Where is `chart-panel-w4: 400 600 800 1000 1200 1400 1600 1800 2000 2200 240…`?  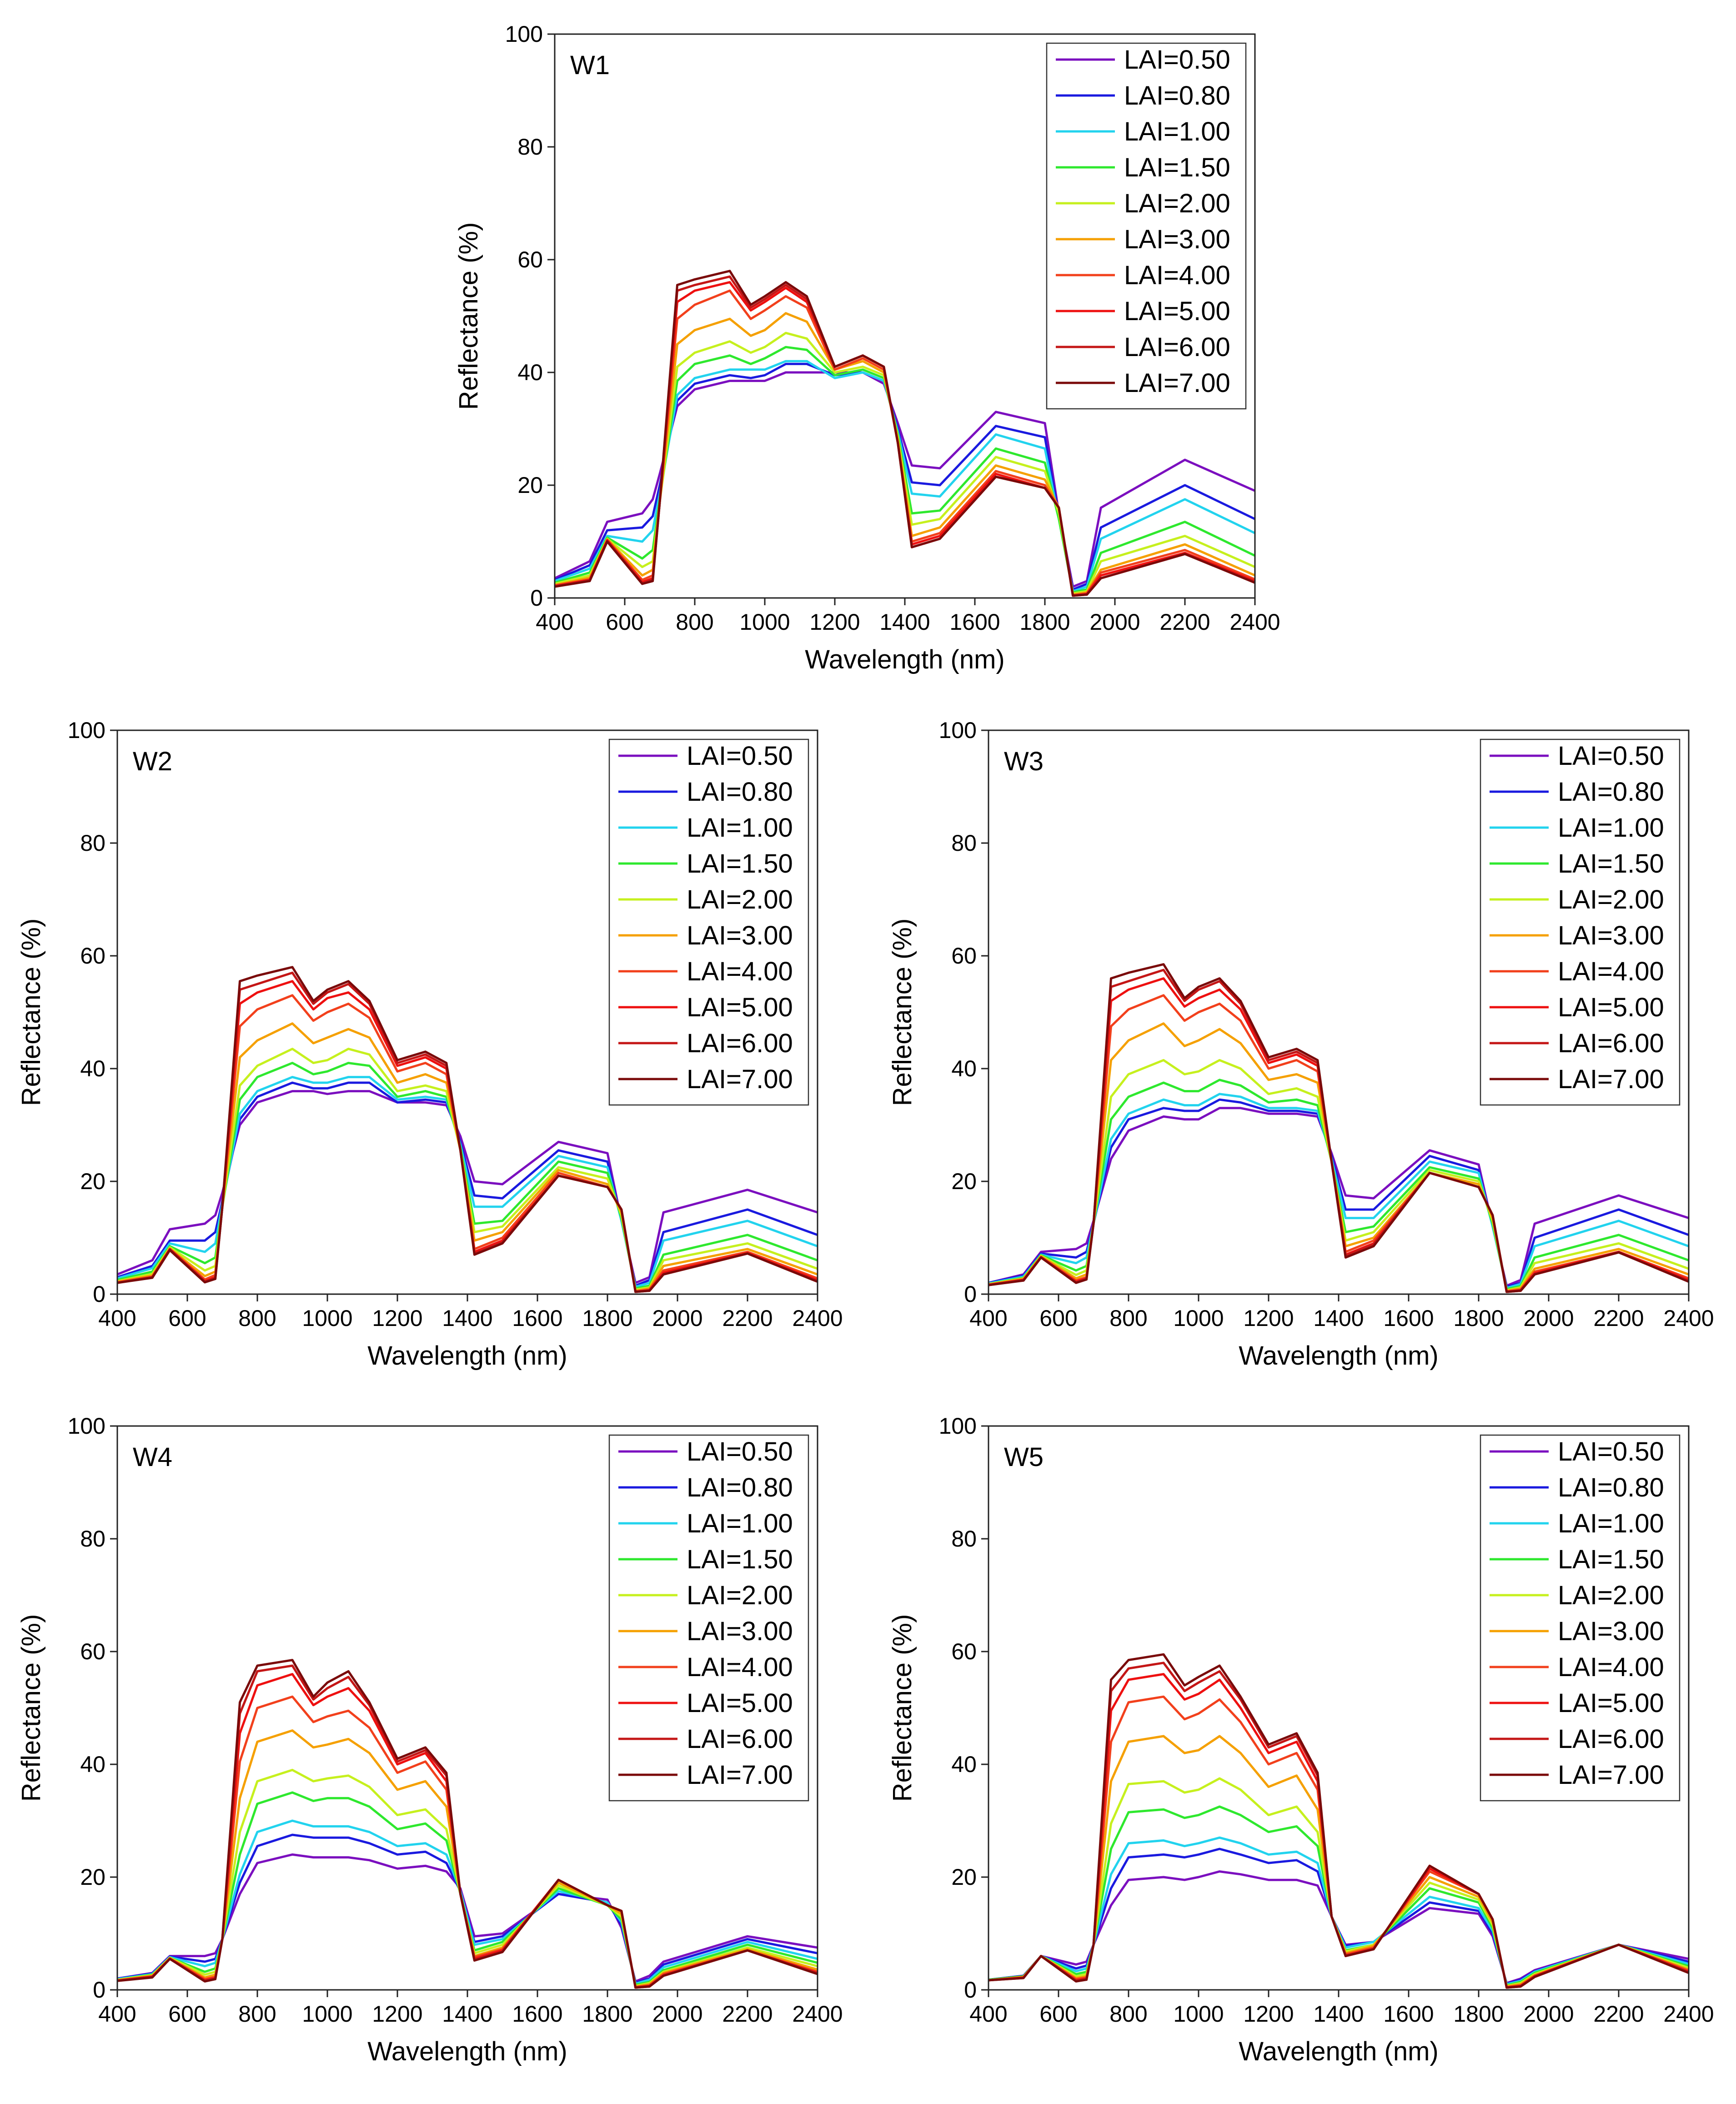
chart-panel-w4: 400 600 800 1000 1200 1400 1600 1800 2000 2200 240… is located at coordinates (429, 1739).